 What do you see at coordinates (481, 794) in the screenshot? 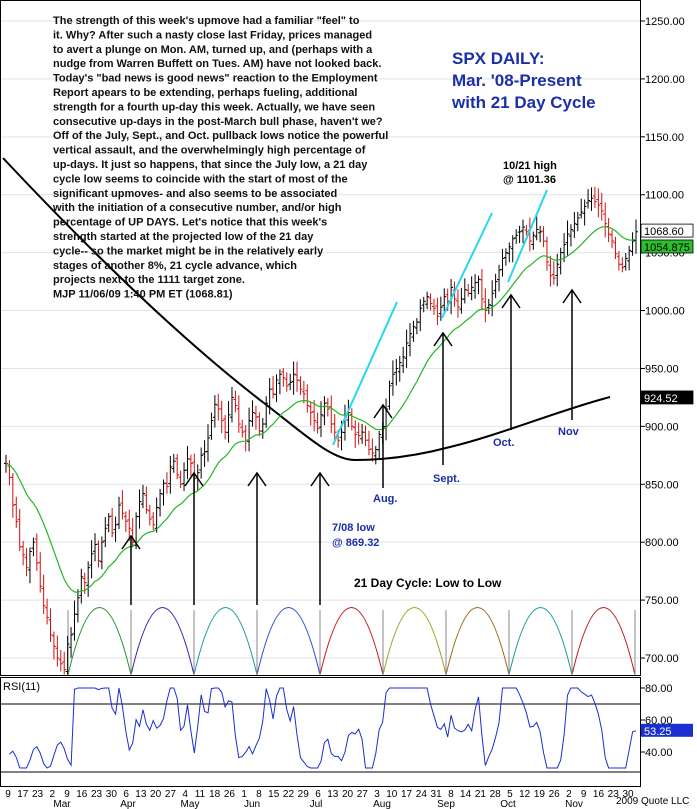
I see `day-tick-label: 21` at bounding box center [481, 794].